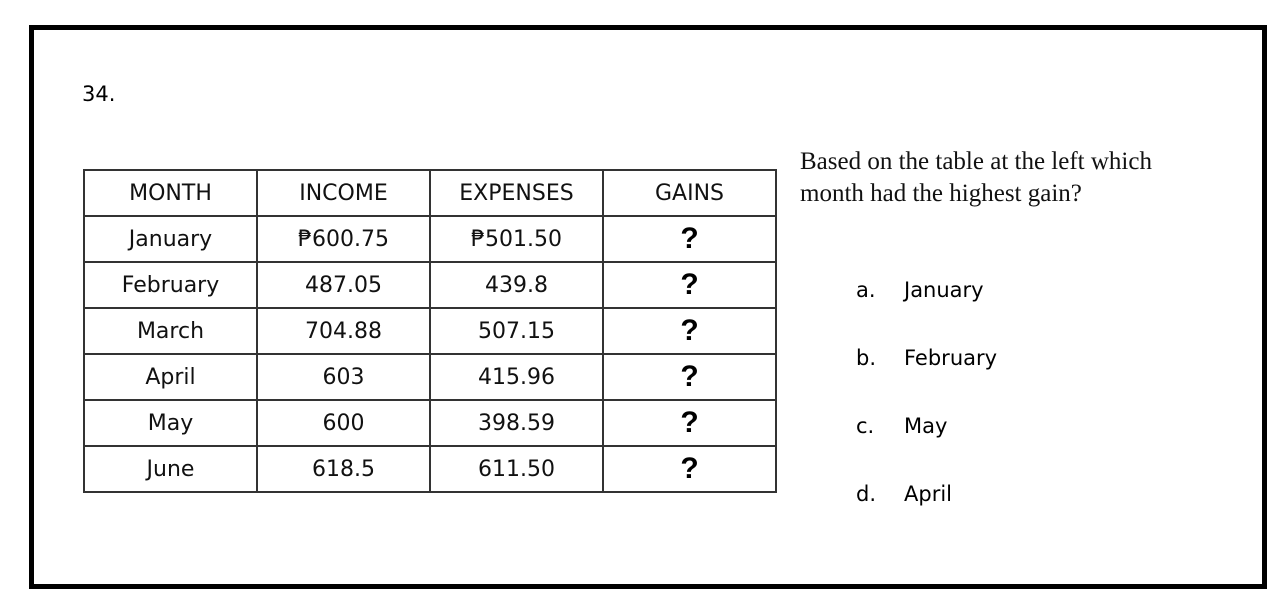 The height and width of the screenshot is (612, 1287). I want to click on table-row: January ₱600.75 ₱501.50 ?, so click(430, 239).